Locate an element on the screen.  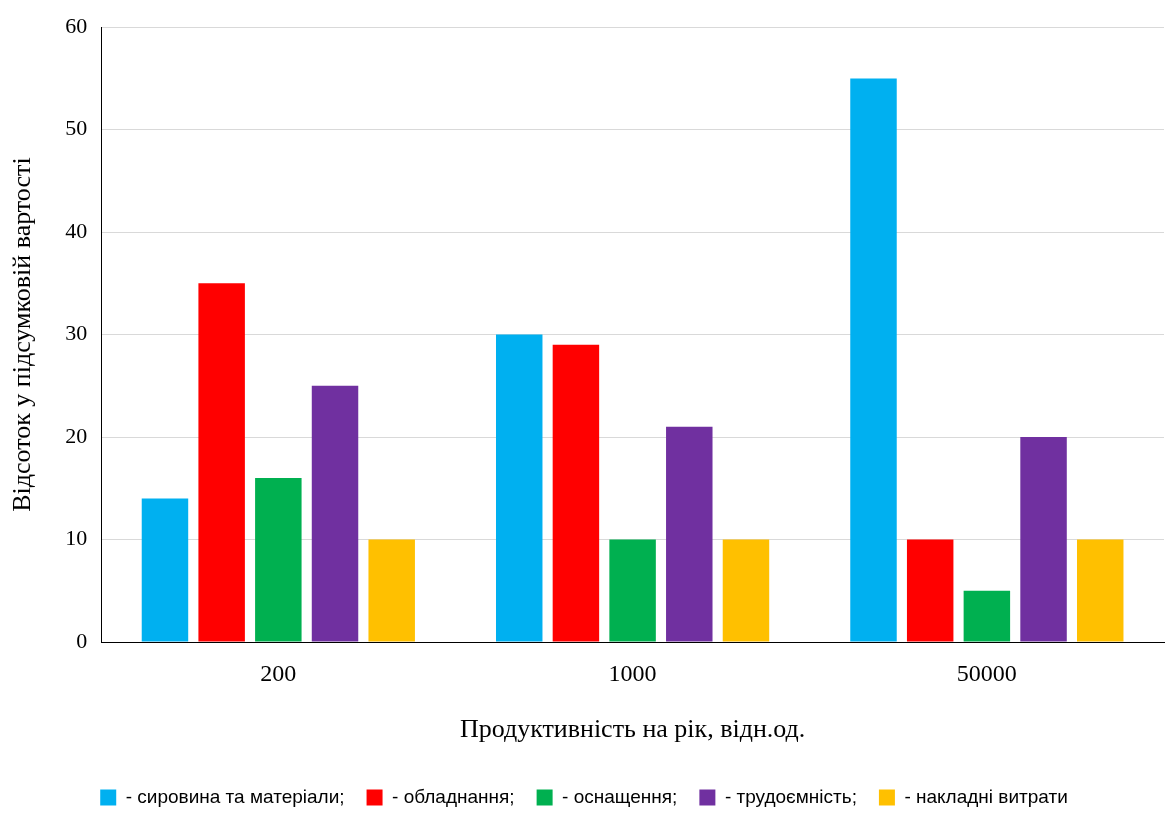
legend-label: - трудоємність; is located at coordinates (790, 796).